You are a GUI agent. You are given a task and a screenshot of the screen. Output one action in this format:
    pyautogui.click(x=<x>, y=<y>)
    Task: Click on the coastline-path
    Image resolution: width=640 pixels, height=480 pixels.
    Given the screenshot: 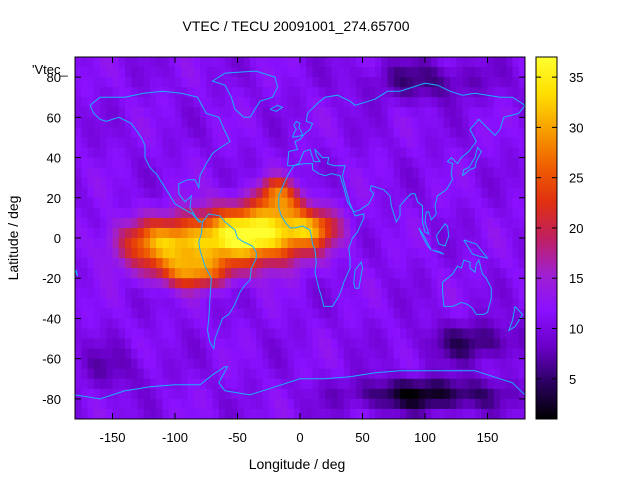 What is the action you would take?
    pyautogui.click(x=76, y=273)
    